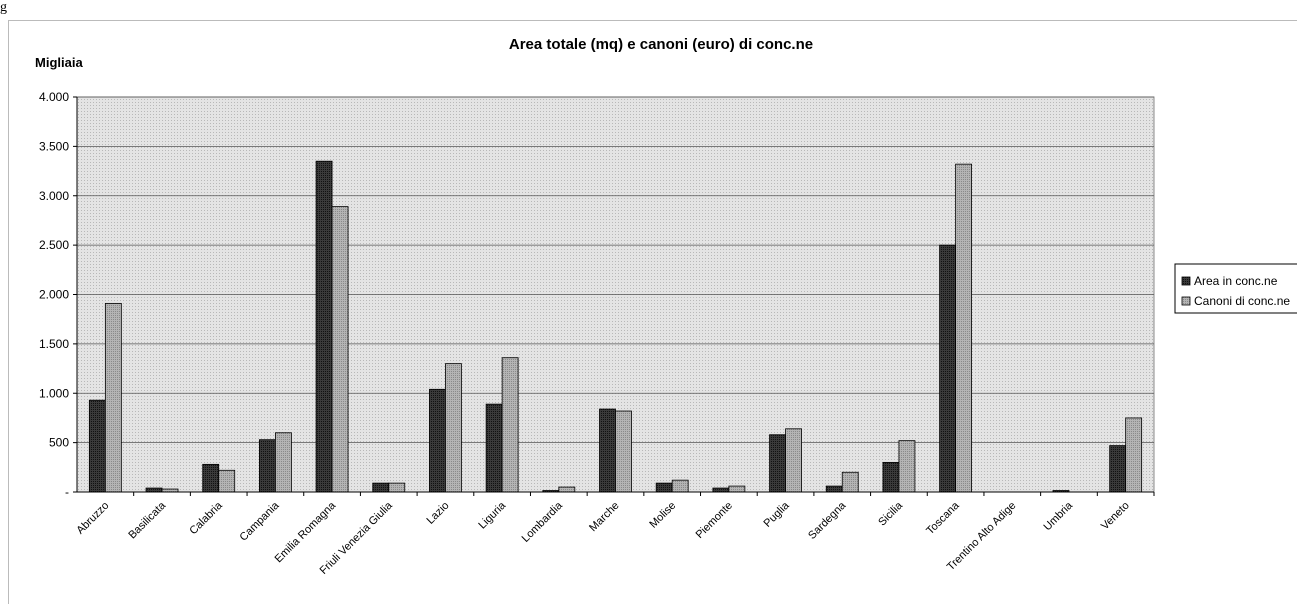 Image resolution: width=1297 pixels, height=605 pixels. Describe the element at coordinates (1236, 281) in the screenshot. I see `legend-label-area: Area in conc.ne` at that location.